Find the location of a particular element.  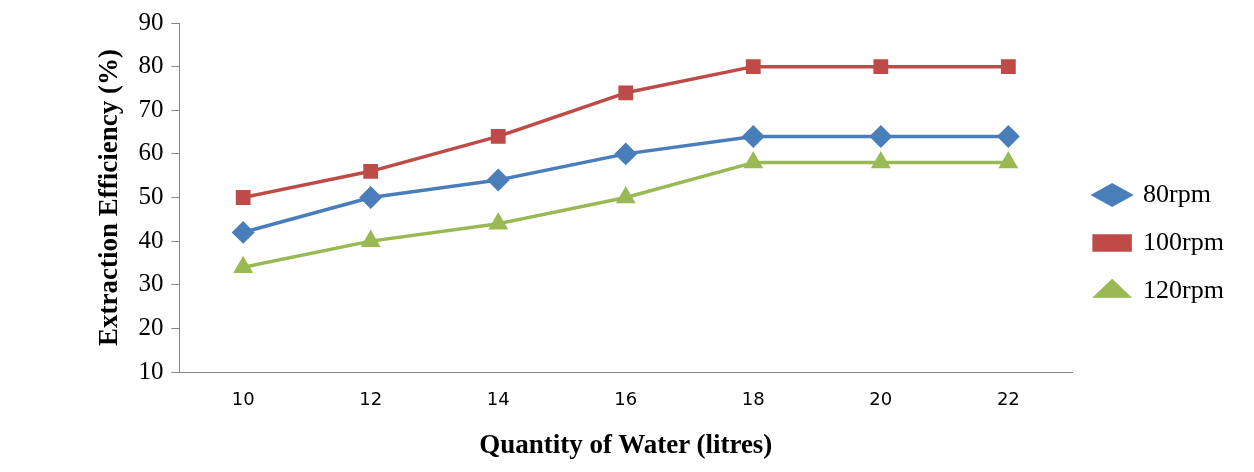

y-tick-label: 90 is located at coordinates (151, 21).